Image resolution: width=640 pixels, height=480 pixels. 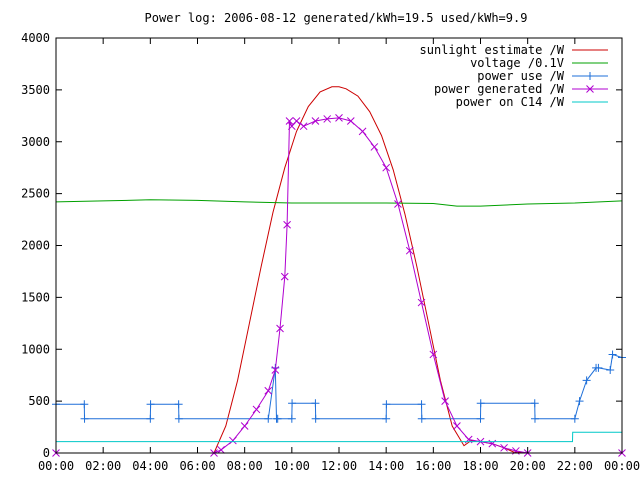 What do you see at coordinates (46, 453) in the screenshot?
I see `y-tick-label: 0` at bounding box center [46, 453].